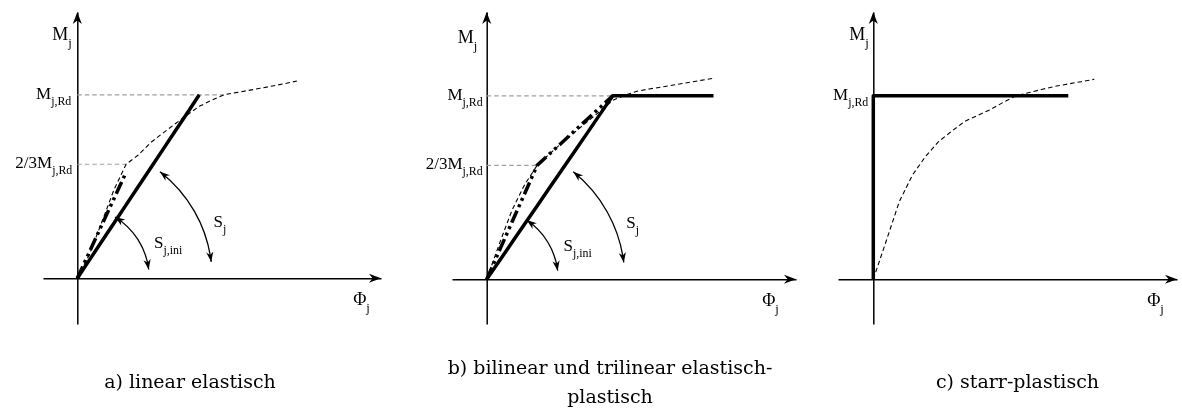 The width and height of the screenshot is (1182, 409). Describe the element at coordinates (1017, 381) in the screenshot. I see `text: c) starr-plastisch` at that location.